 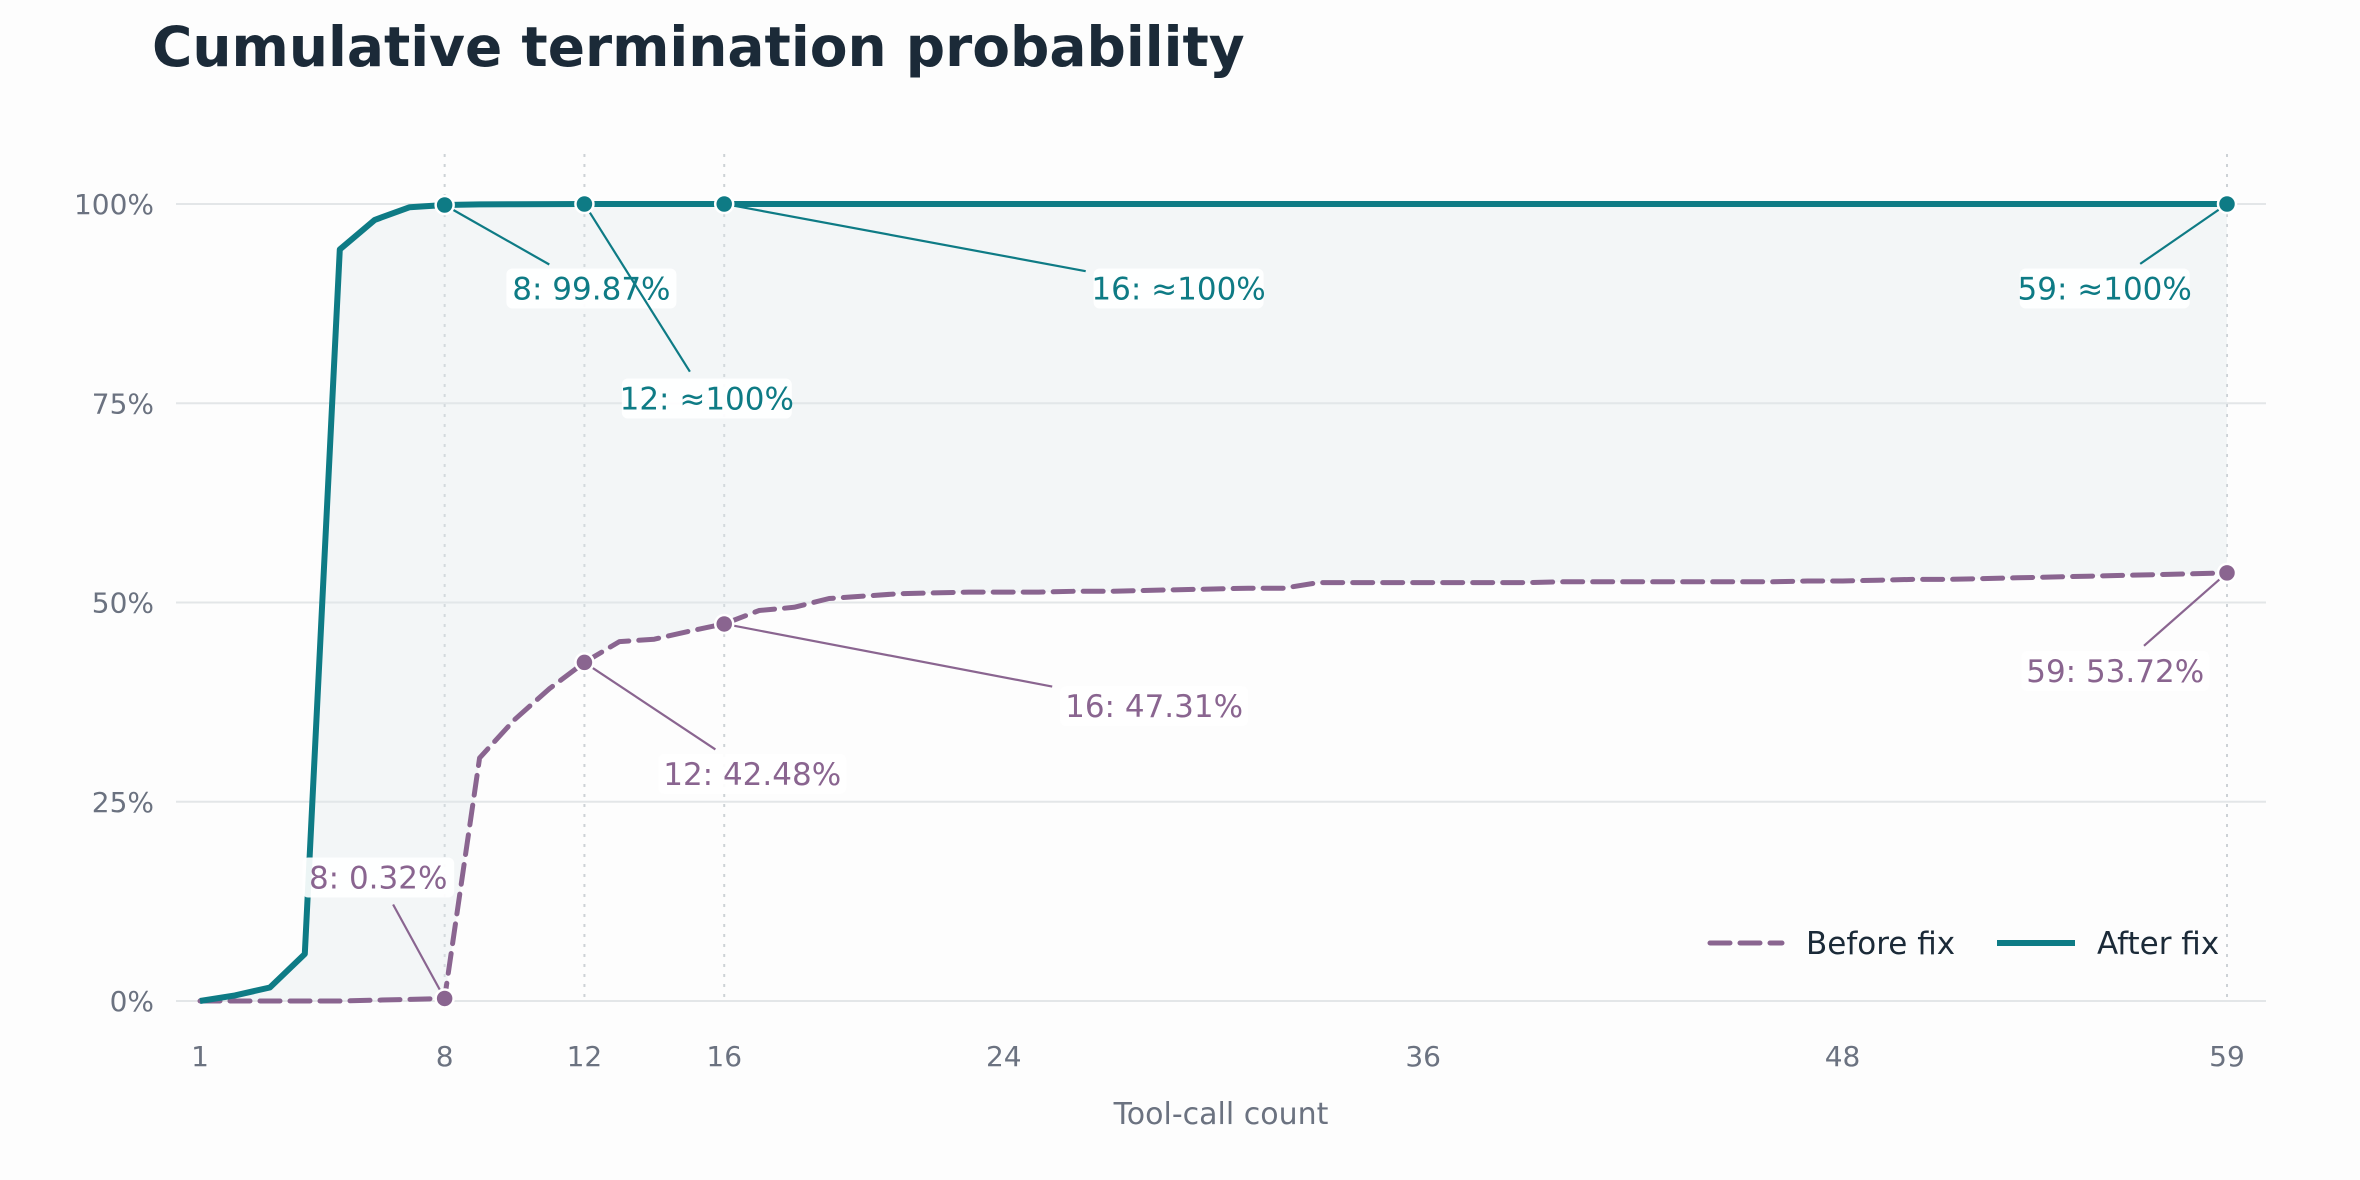 What do you see at coordinates (123, 802) in the screenshot?
I see `y-tick-label-1: 25%` at bounding box center [123, 802].